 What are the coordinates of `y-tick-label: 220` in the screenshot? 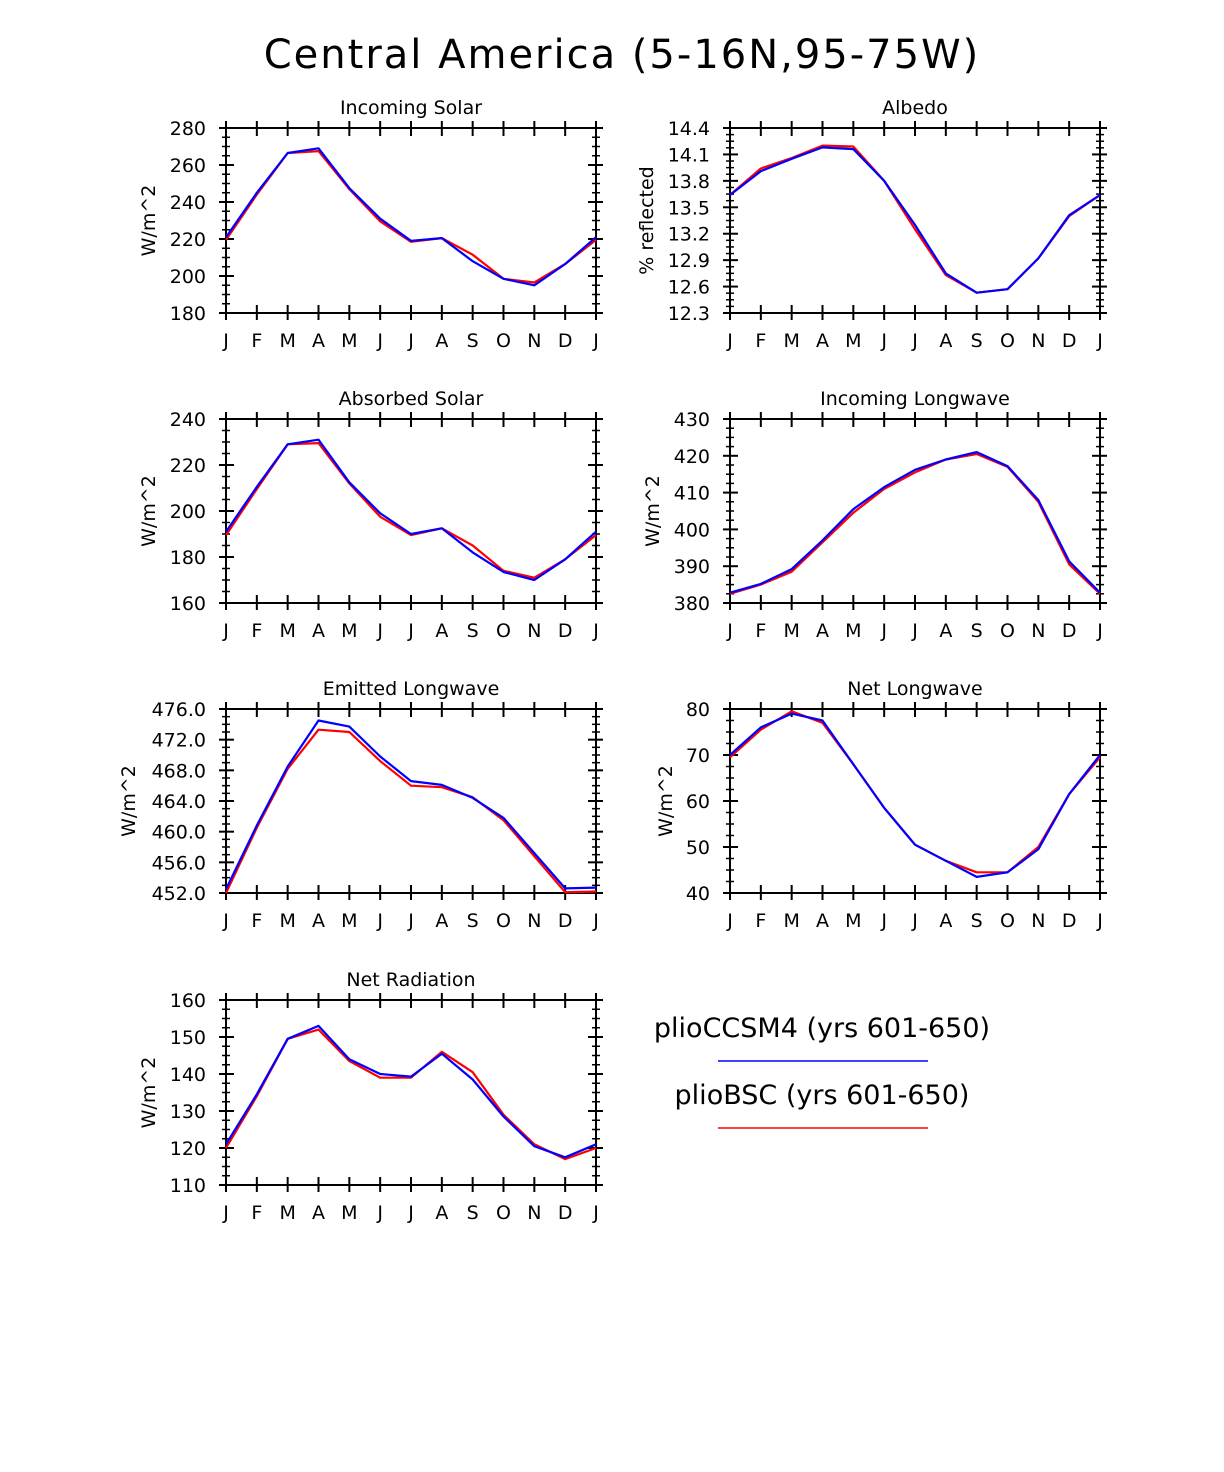 It's located at (188, 466).